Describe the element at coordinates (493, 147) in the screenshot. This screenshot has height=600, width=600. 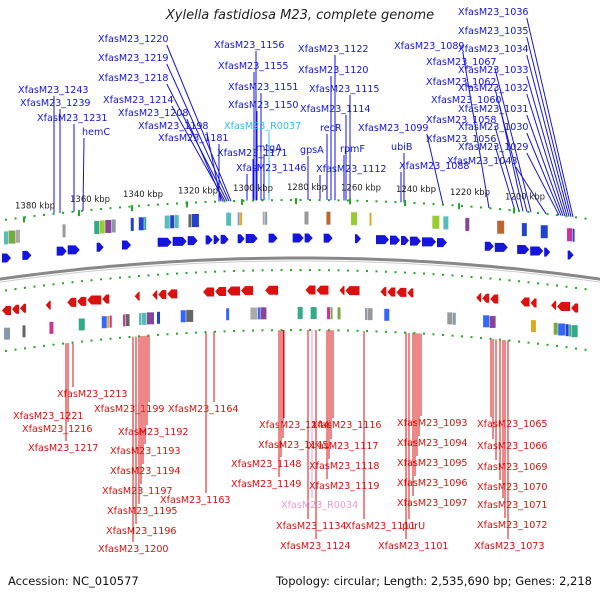
I see `gene-label: XfasM23_1029` at that location.